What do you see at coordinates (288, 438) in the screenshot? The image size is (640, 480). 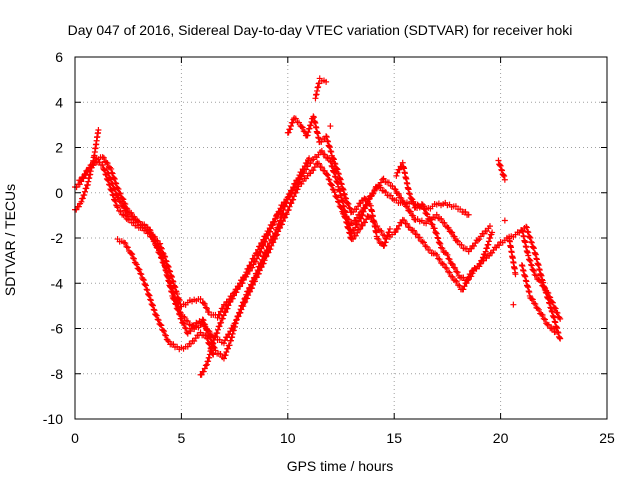 I see `x-tick-label: 10` at bounding box center [288, 438].